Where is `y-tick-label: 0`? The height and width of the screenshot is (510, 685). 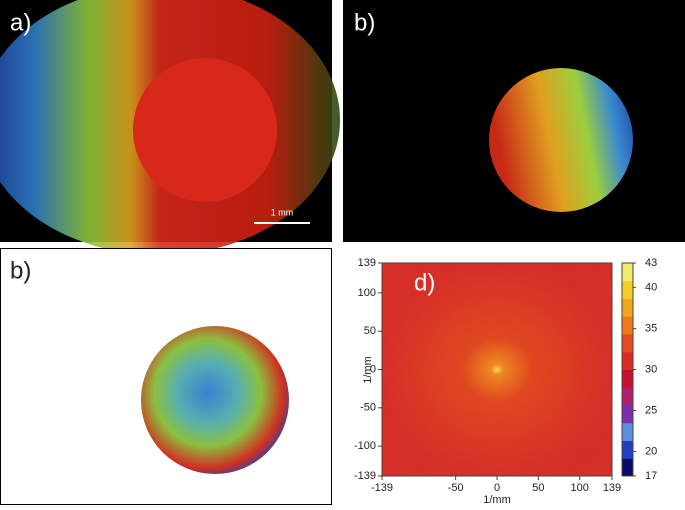
y-tick-label: 0 is located at coordinates (373, 369).